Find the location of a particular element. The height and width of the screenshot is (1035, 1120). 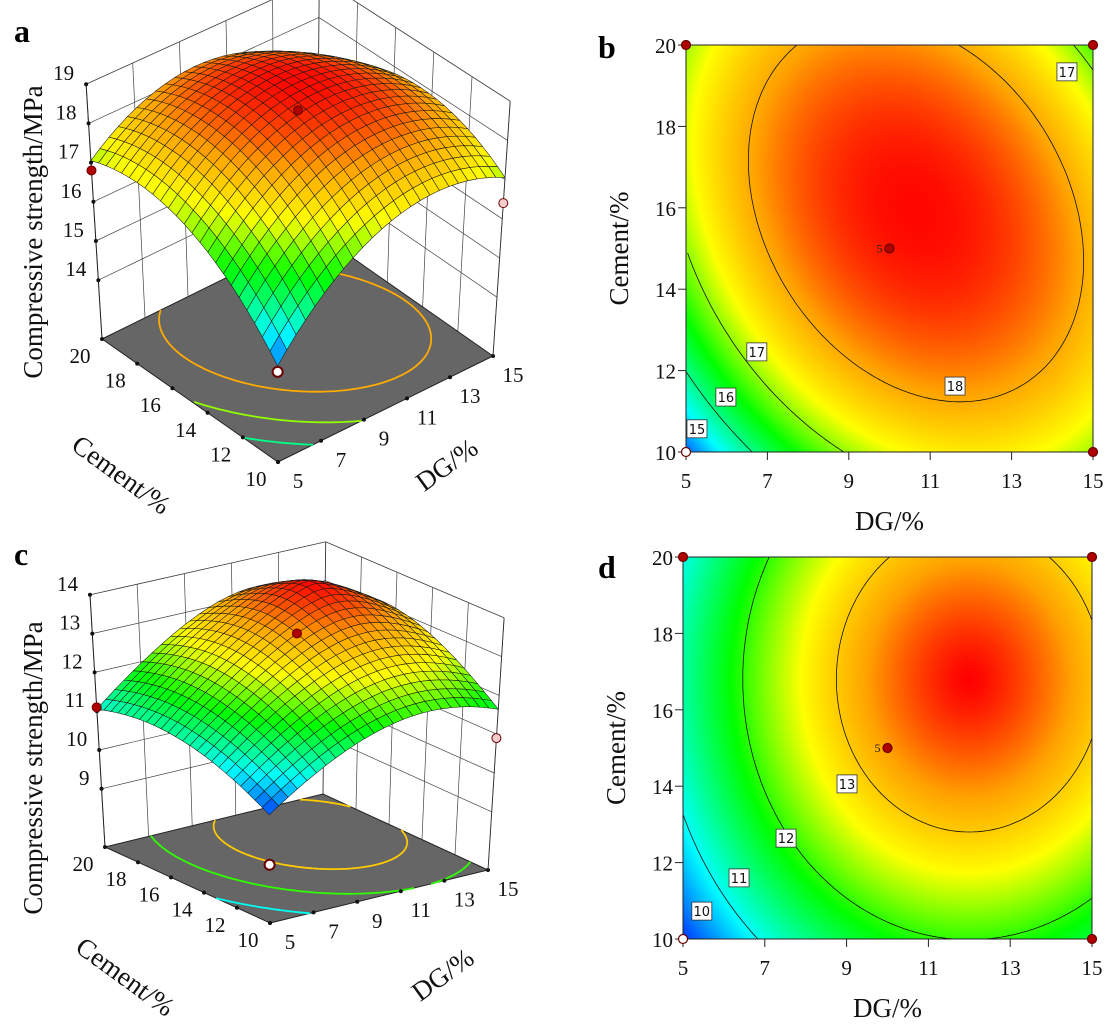

contour-label-text: 11 is located at coordinates (739, 879).